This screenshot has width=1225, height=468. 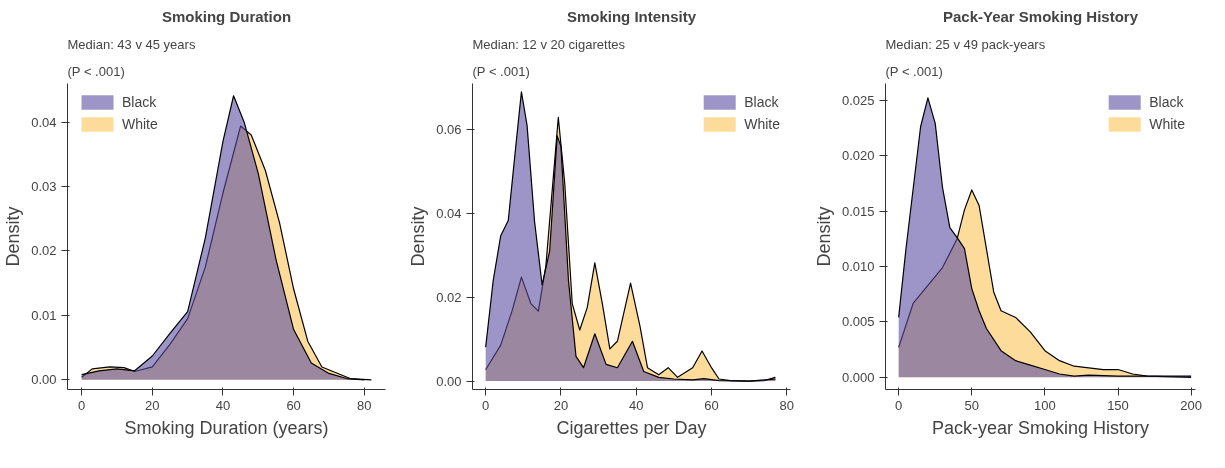 I want to click on chart-subtitle: Median: 25 v 49 pack-years, so click(x=965, y=44).